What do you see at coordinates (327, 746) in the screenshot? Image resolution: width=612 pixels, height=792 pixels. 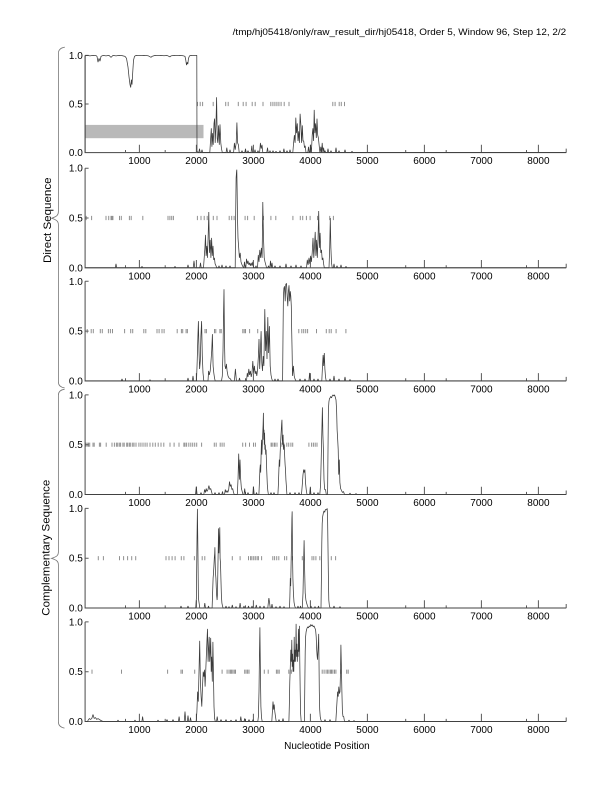 I see `svg-text: Nucleotide Position` at bounding box center [327, 746].